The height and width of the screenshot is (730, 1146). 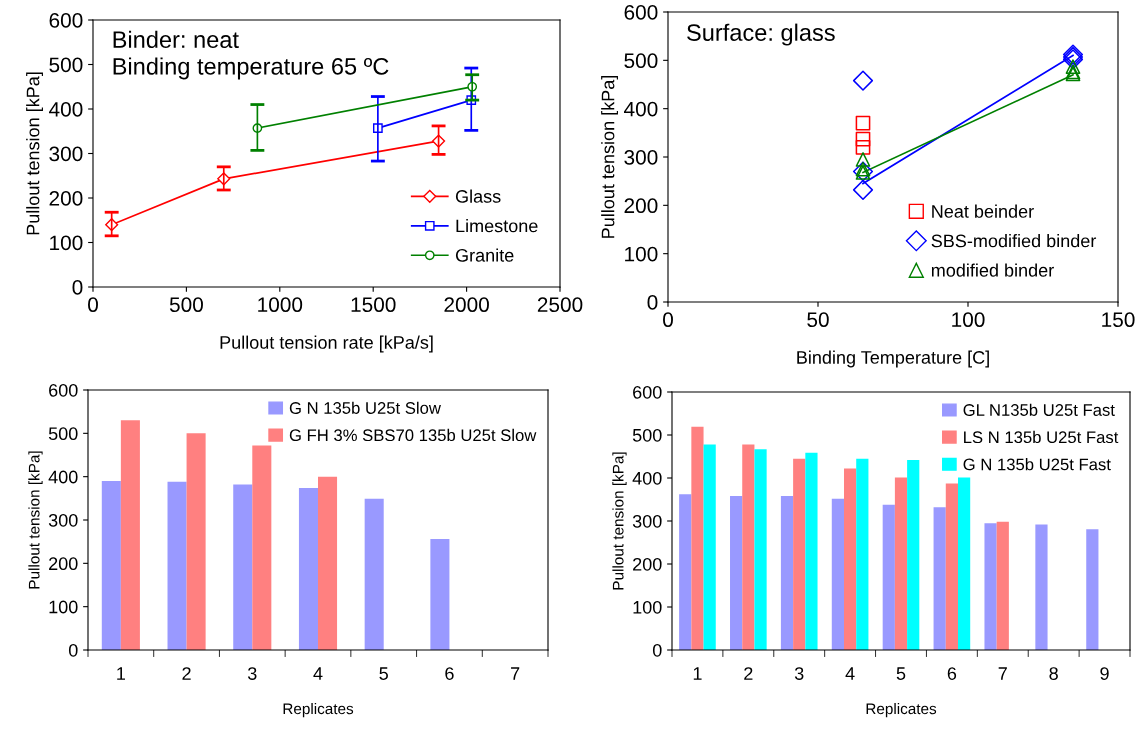 I want to click on x-tick-label: 9, so click(x=1104, y=673).